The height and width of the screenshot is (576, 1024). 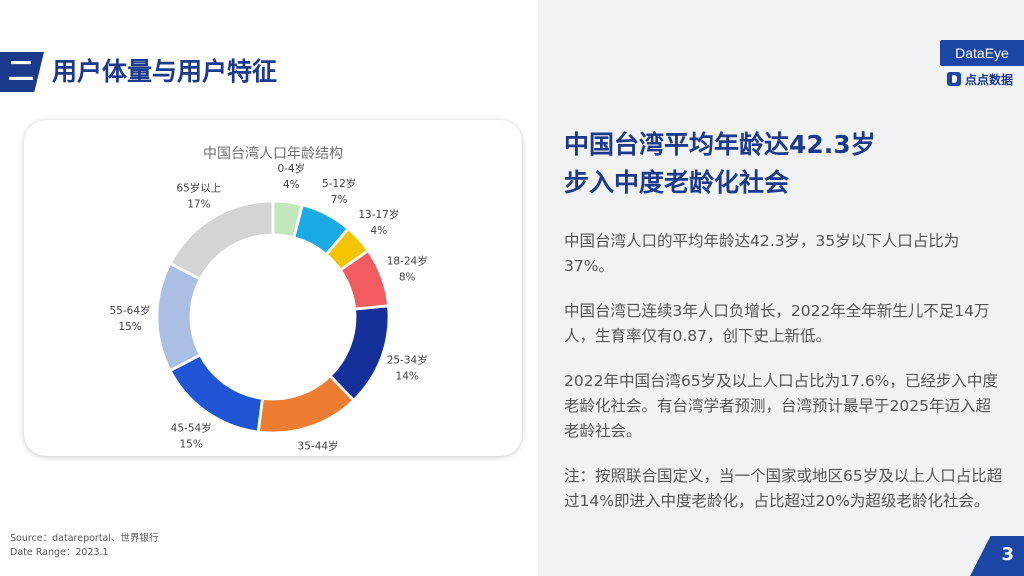 What do you see at coordinates (198, 196) in the screenshot?
I see `slice-label-8: 65岁以上 17%` at bounding box center [198, 196].